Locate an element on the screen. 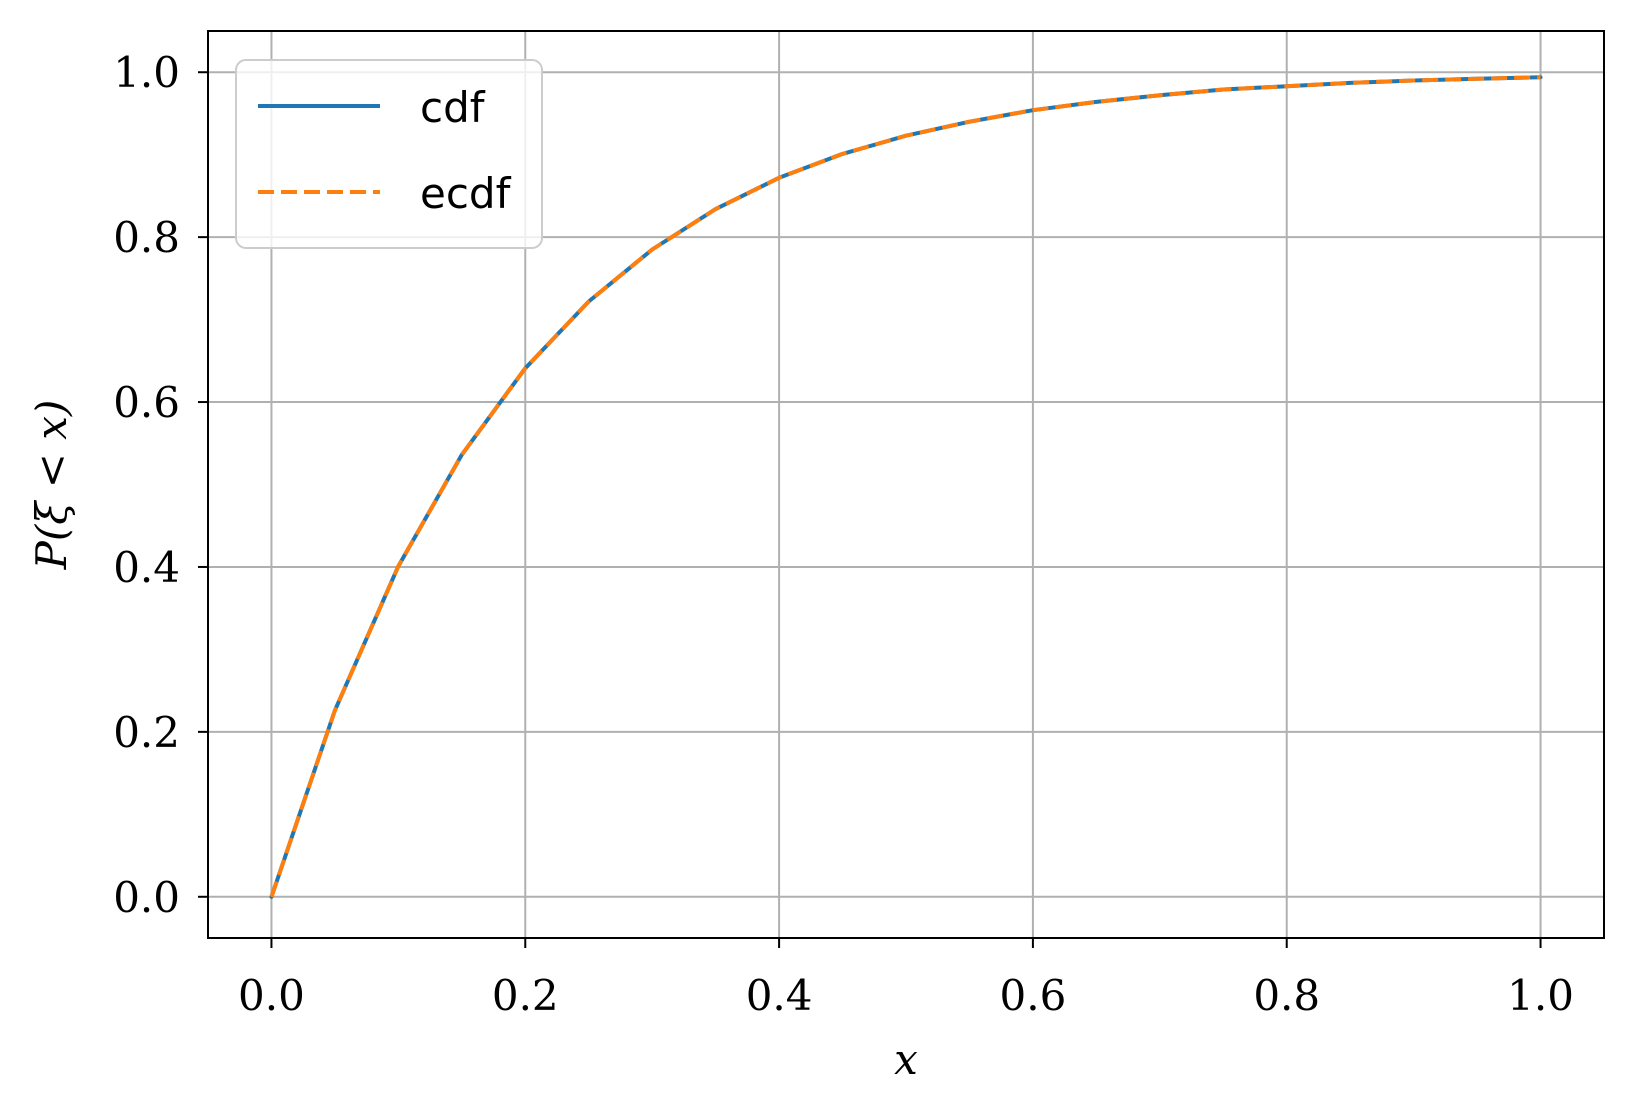  legend: cdf ecdf is located at coordinates (389, 154).